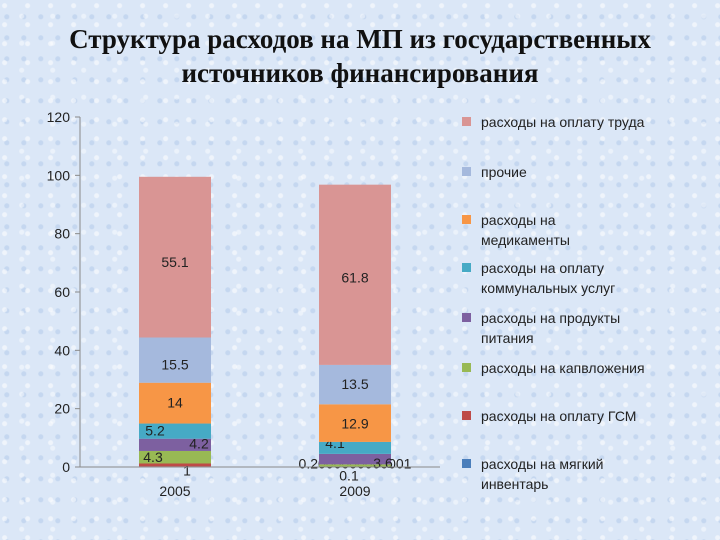  What do you see at coordinates (199, 444) in the screenshot?
I see `data-label: 4.2` at bounding box center [199, 444].